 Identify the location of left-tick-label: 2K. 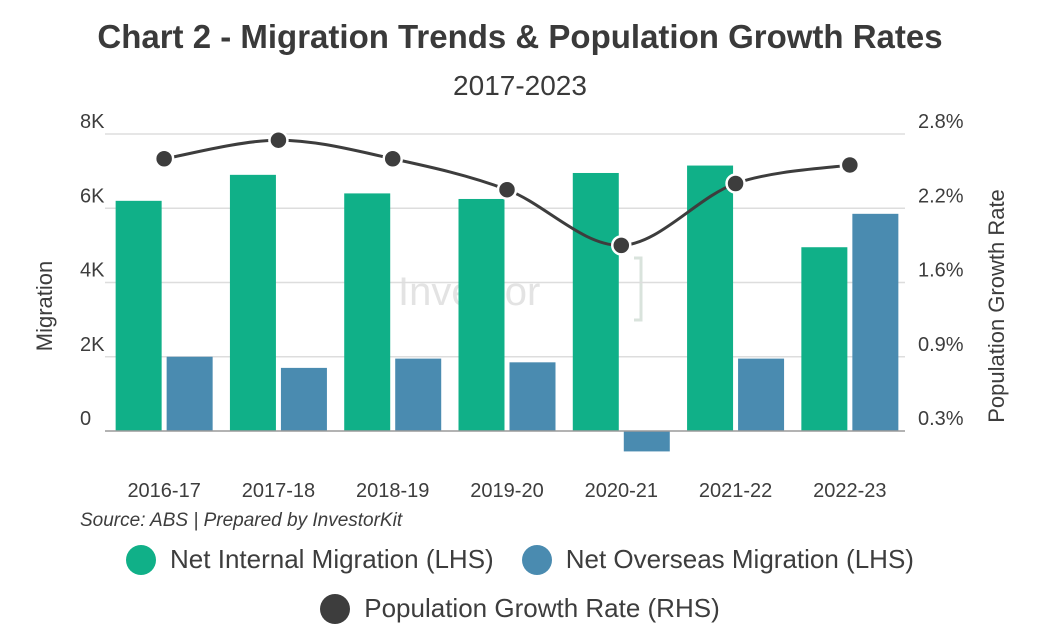
(92, 345).